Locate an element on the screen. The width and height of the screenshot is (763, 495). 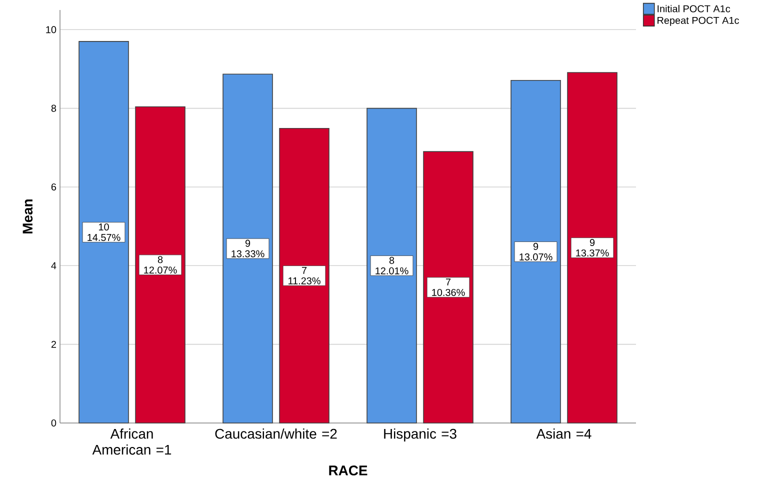
x-tick-label: Caucasian/white =2 is located at coordinates (276, 433).